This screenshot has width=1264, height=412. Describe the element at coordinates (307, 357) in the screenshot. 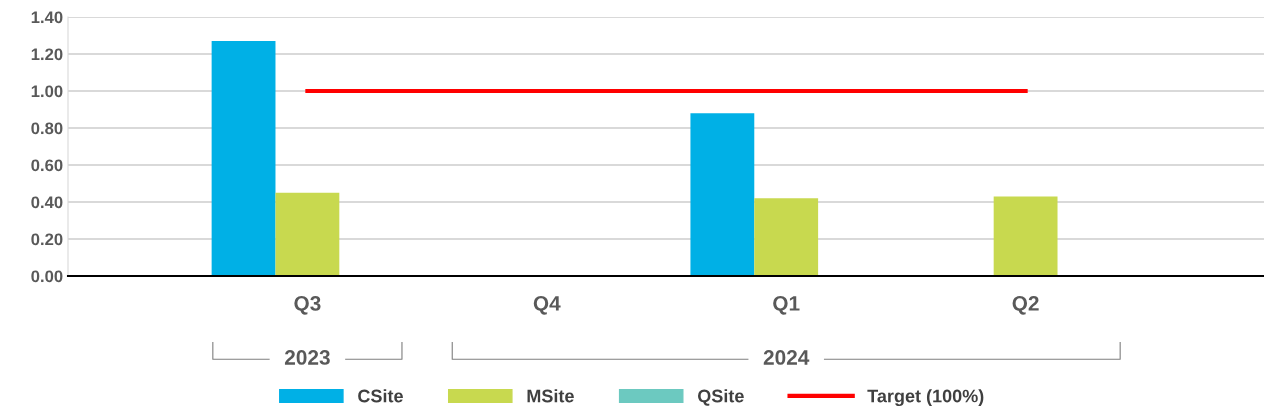

I see `text: 2023` at that location.